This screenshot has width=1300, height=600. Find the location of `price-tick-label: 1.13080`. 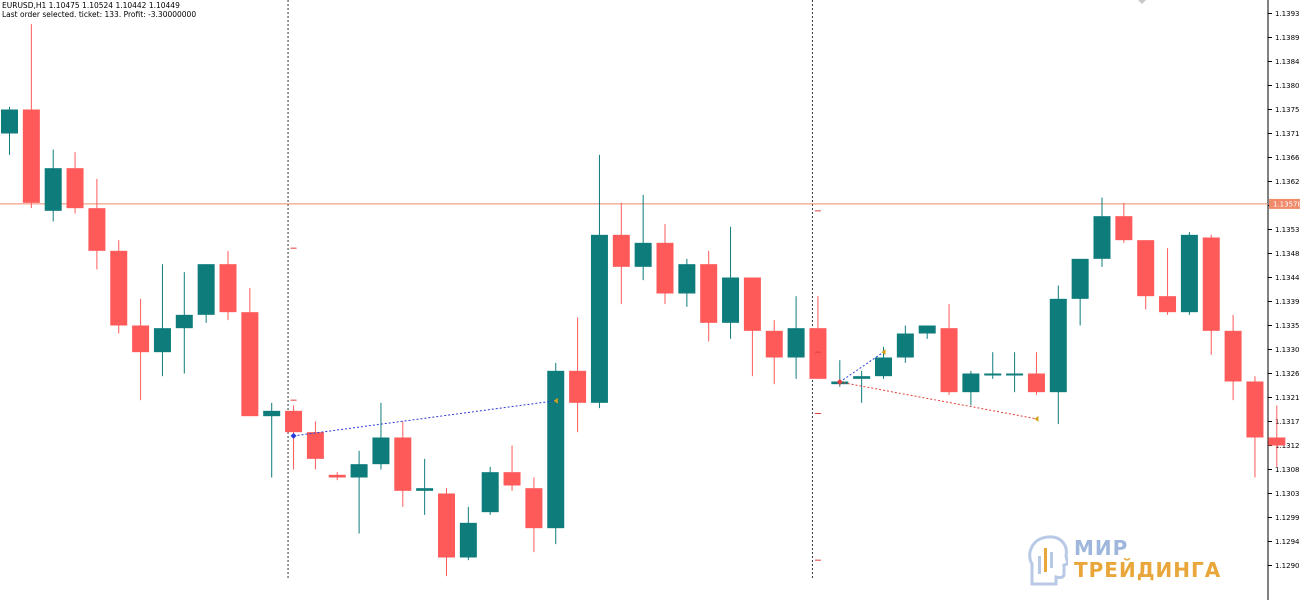

price-tick-label: 1.13080 is located at coordinates (1287, 470).